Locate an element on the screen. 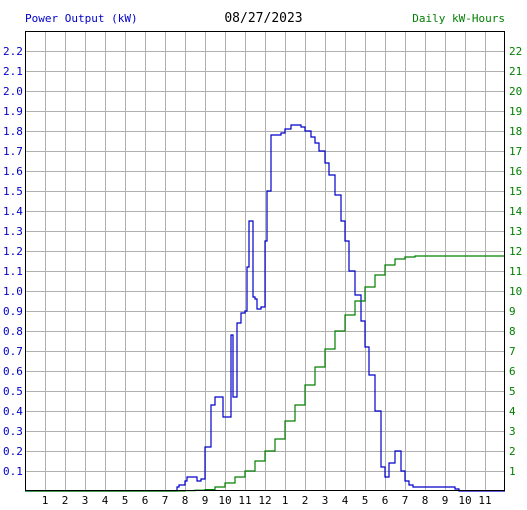  y-tick-label-left: 1.7 is located at coordinates (13, 151).